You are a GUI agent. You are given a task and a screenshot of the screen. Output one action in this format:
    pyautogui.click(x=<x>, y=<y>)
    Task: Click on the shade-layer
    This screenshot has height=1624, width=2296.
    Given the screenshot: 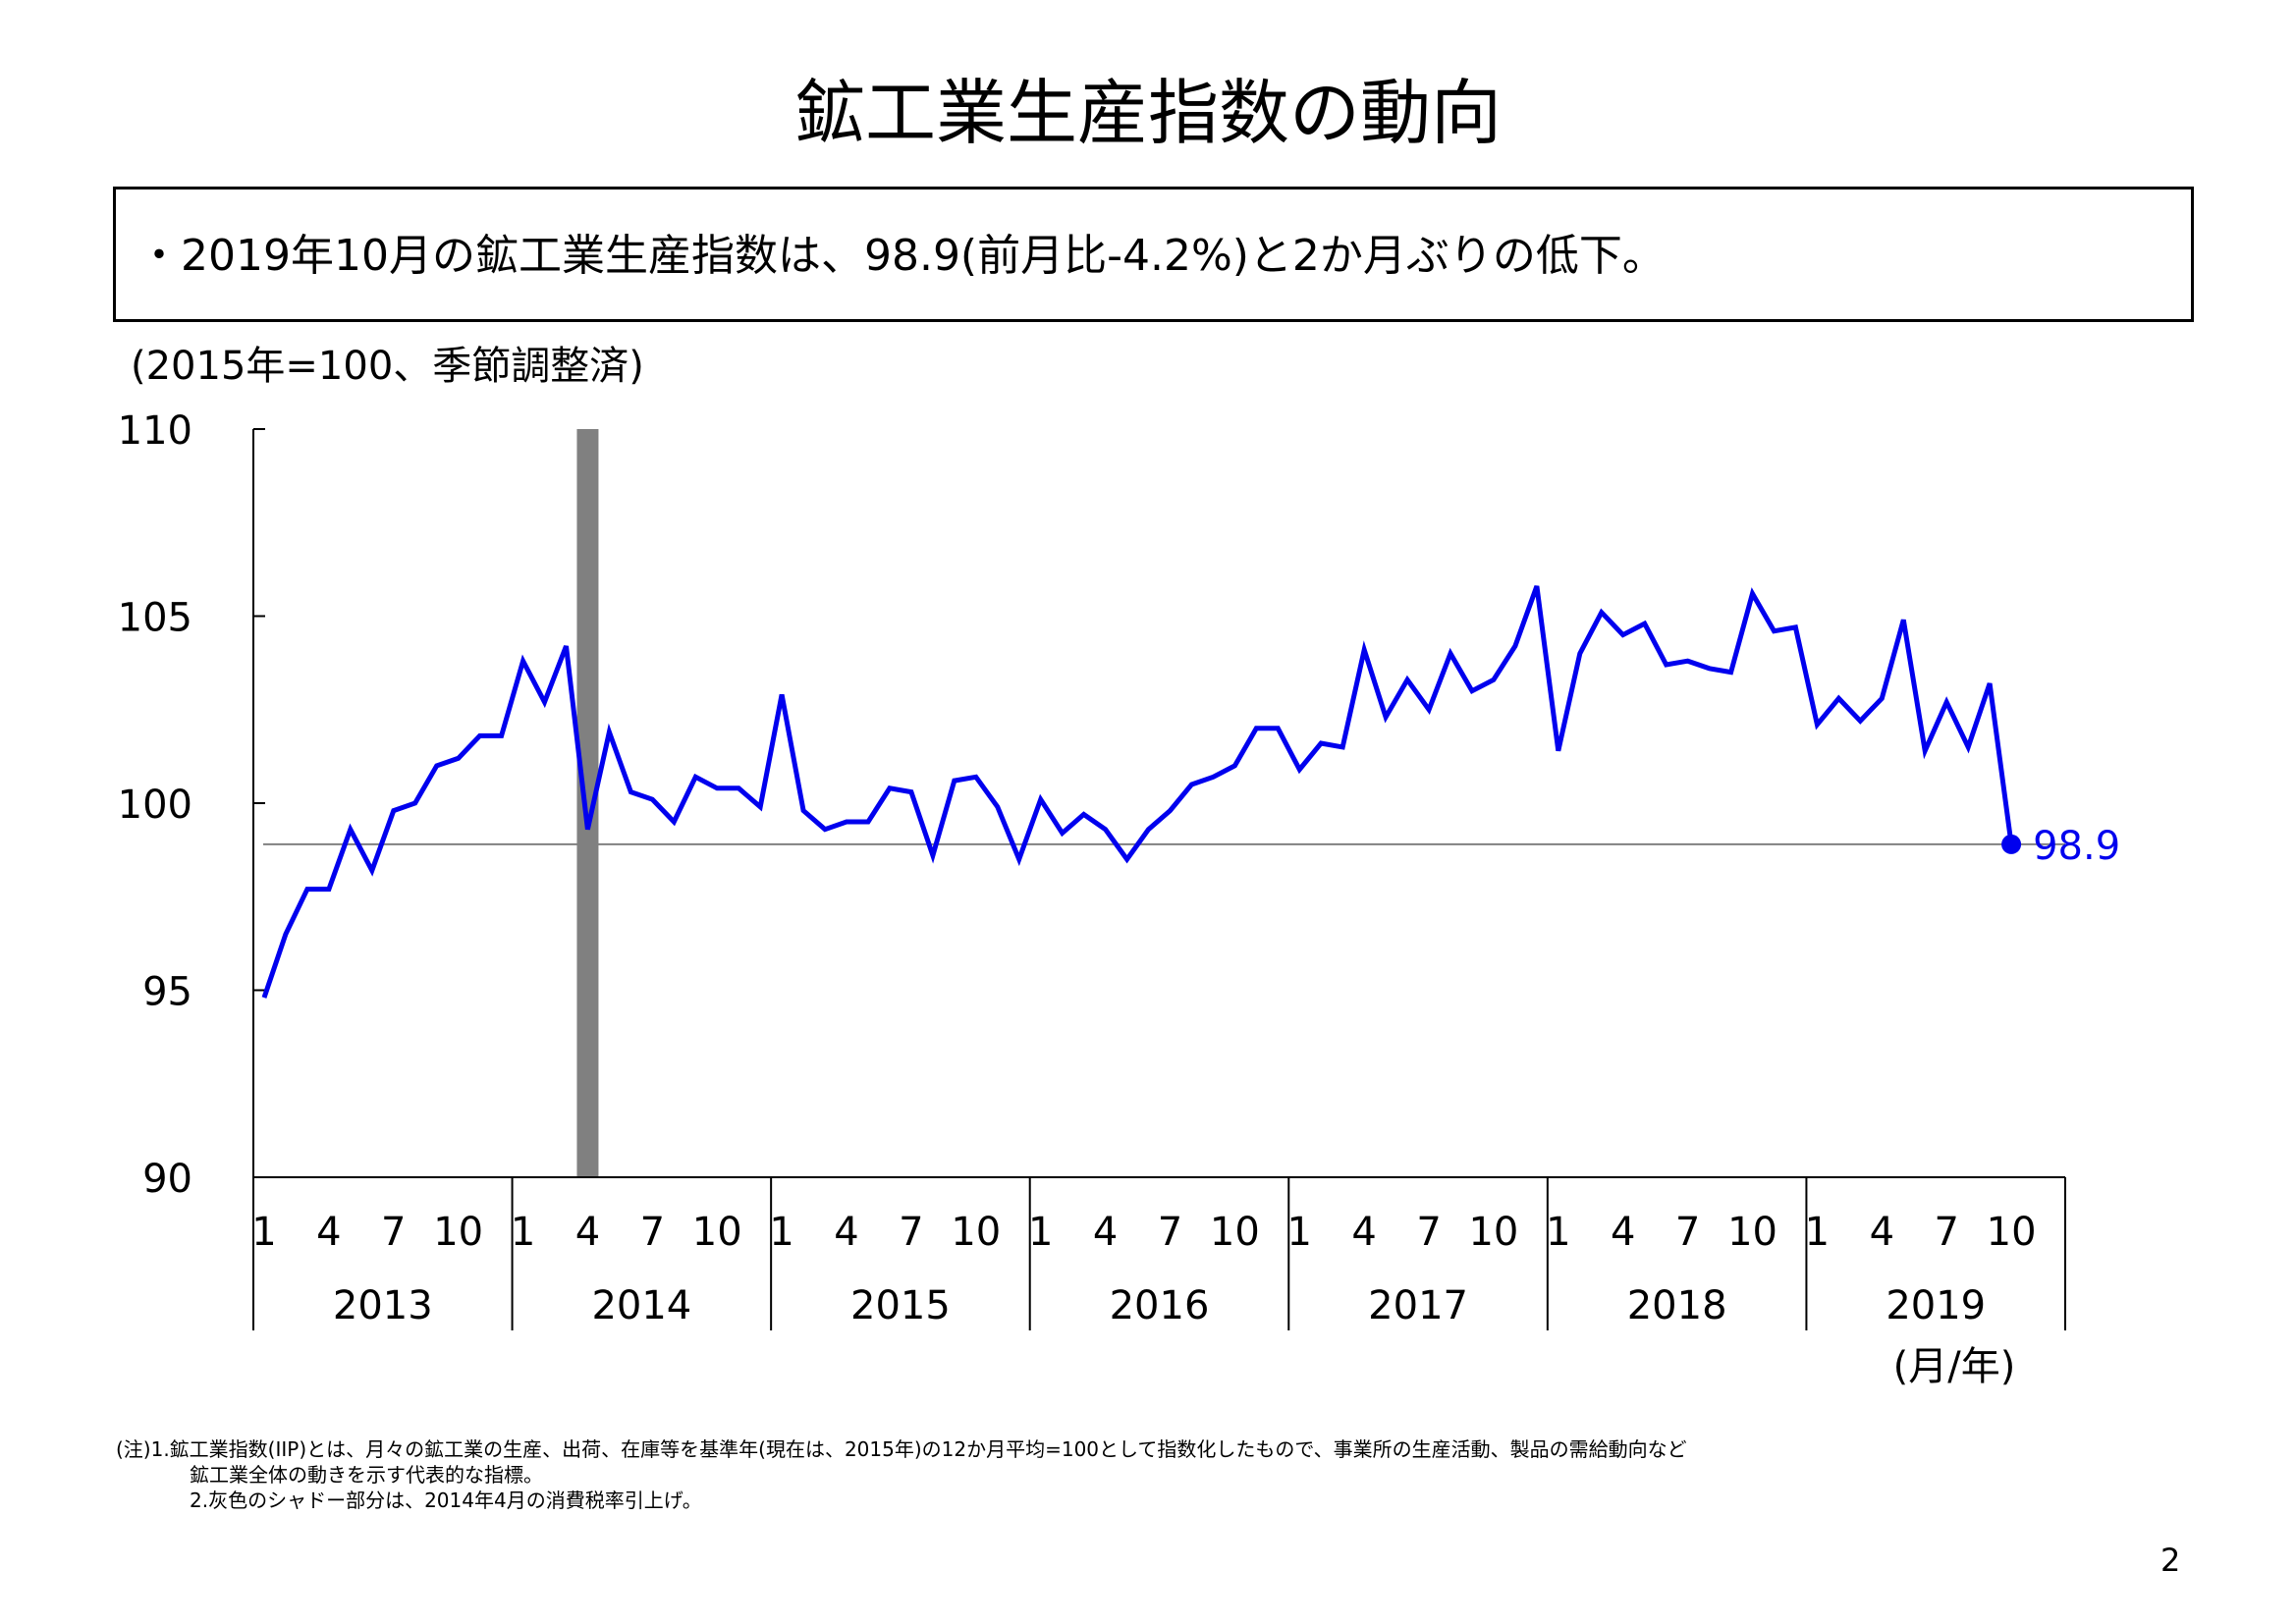 What is the action you would take?
    pyautogui.click(x=587, y=803)
    